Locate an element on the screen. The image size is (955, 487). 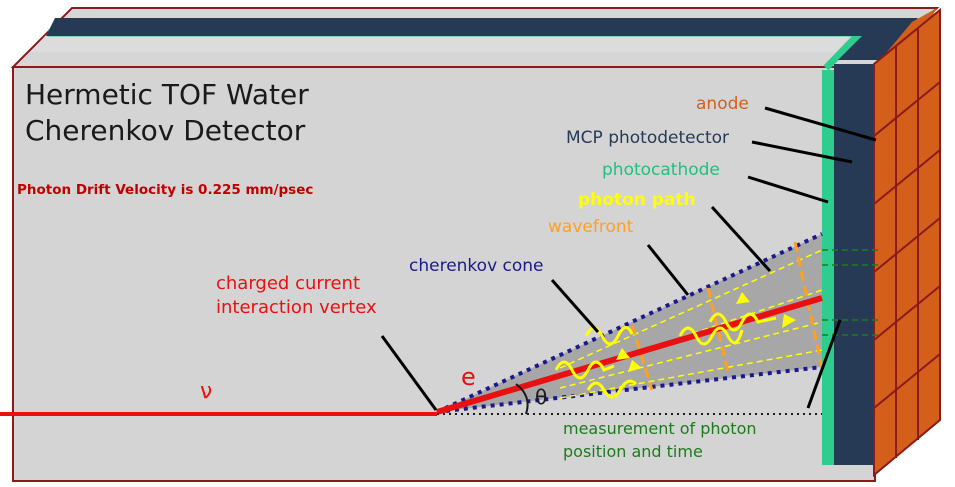
anode-label: anode is located at coordinates (722, 104).